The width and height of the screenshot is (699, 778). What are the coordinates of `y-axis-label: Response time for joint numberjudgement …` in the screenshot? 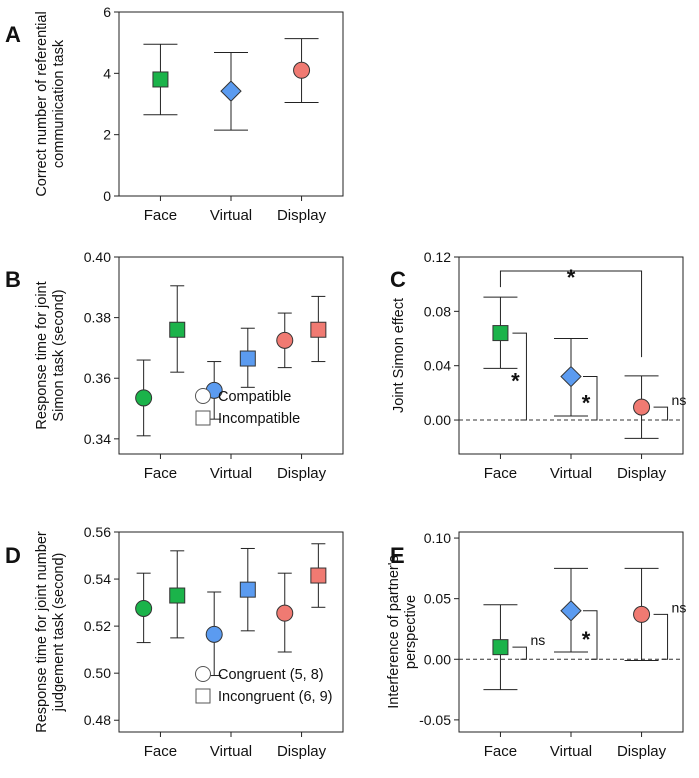 It's located at (50, 632).